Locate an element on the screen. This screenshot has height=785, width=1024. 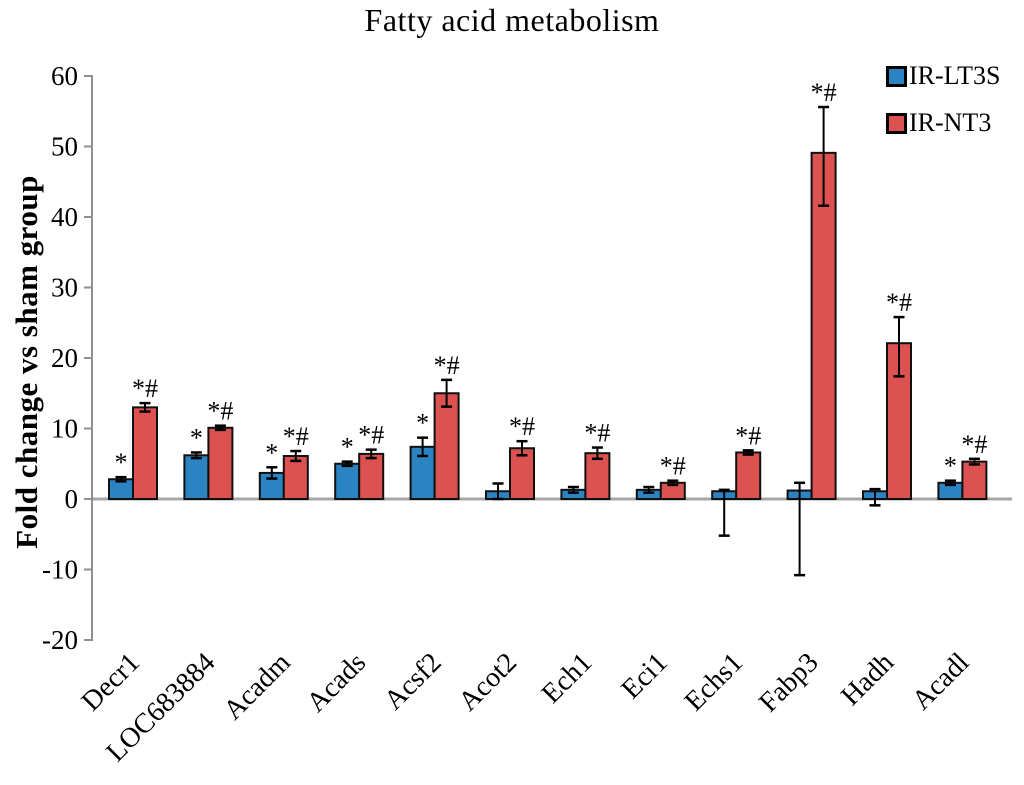
bar-ir-nt3-echs1 is located at coordinates (748, 475).